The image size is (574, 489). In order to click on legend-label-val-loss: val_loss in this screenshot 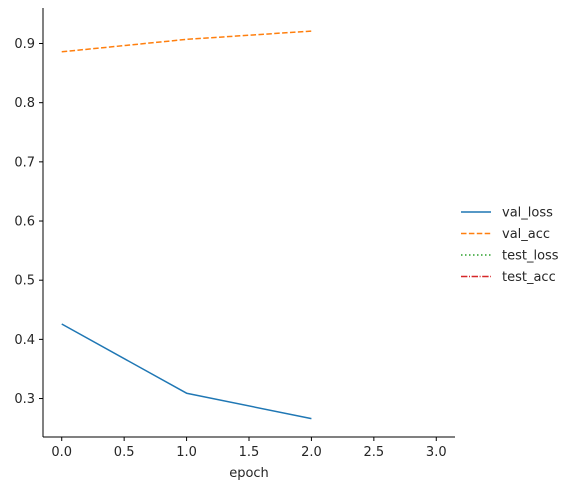, I will do `click(527, 213)`.